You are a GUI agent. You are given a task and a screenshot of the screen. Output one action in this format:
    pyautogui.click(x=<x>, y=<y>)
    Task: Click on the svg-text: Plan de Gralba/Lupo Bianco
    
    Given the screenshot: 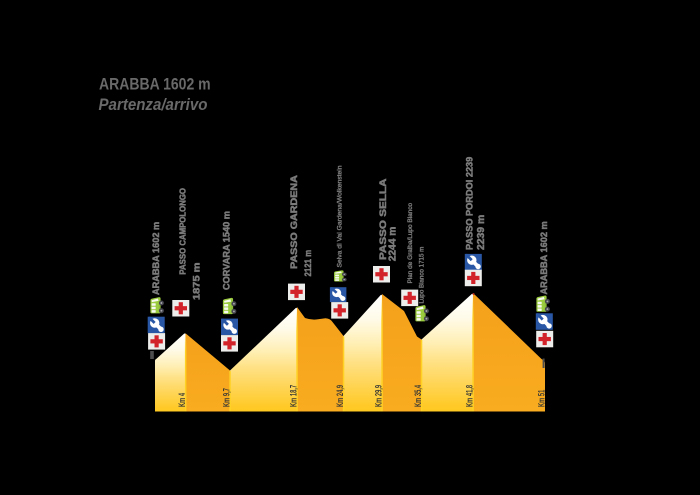 What is the action you would take?
    pyautogui.click(x=410, y=243)
    